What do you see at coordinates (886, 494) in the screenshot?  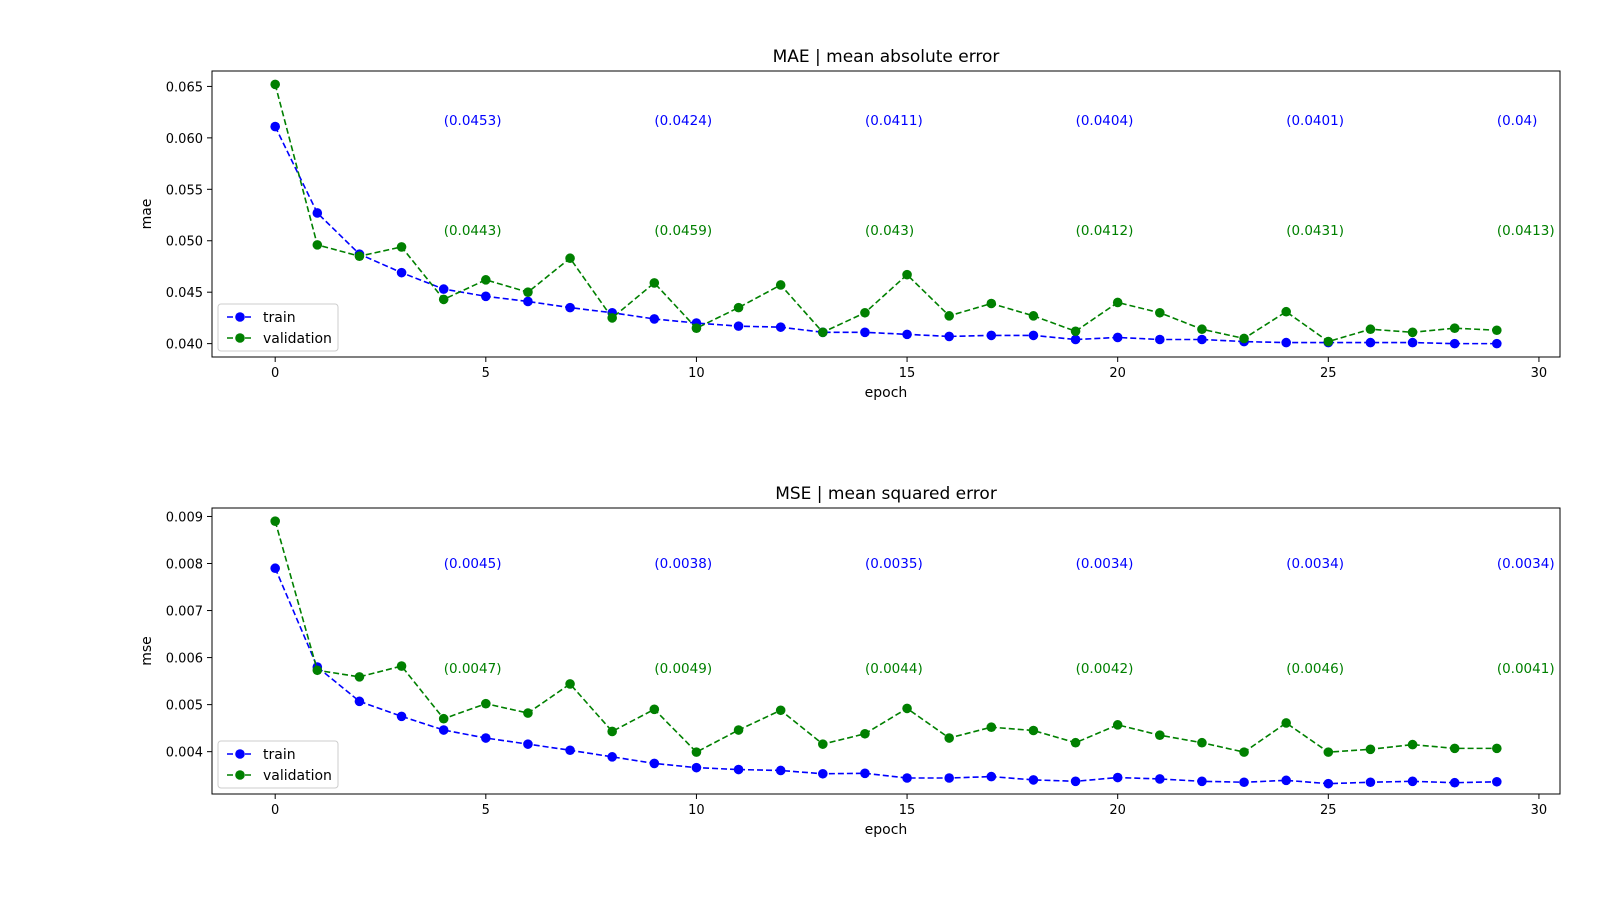 I see `plot-title: MSE | mean squared error` at bounding box center [886, 494].